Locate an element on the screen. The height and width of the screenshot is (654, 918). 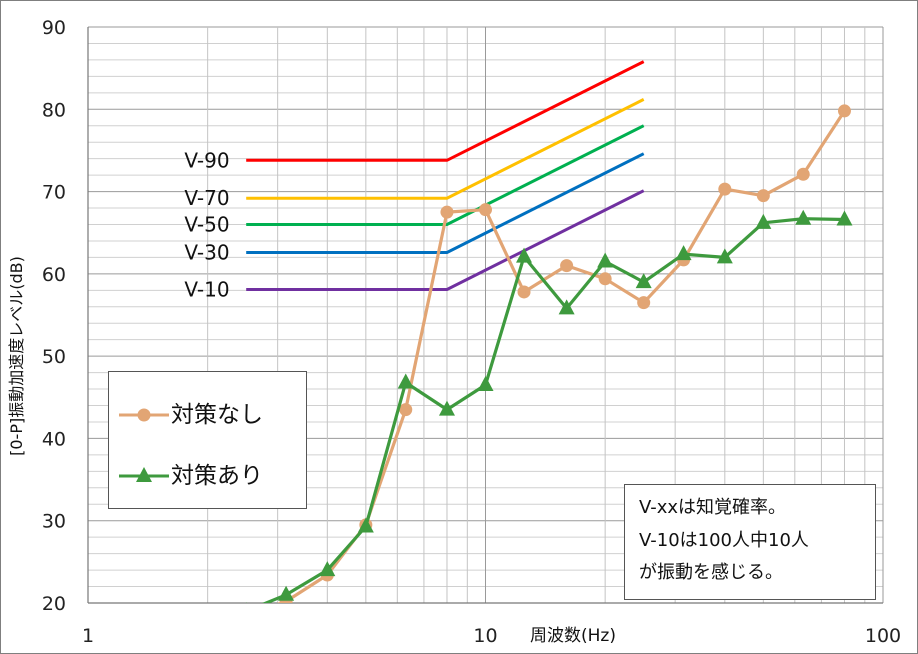
y-tick-label: 60 is located at coordinates (54, 275).